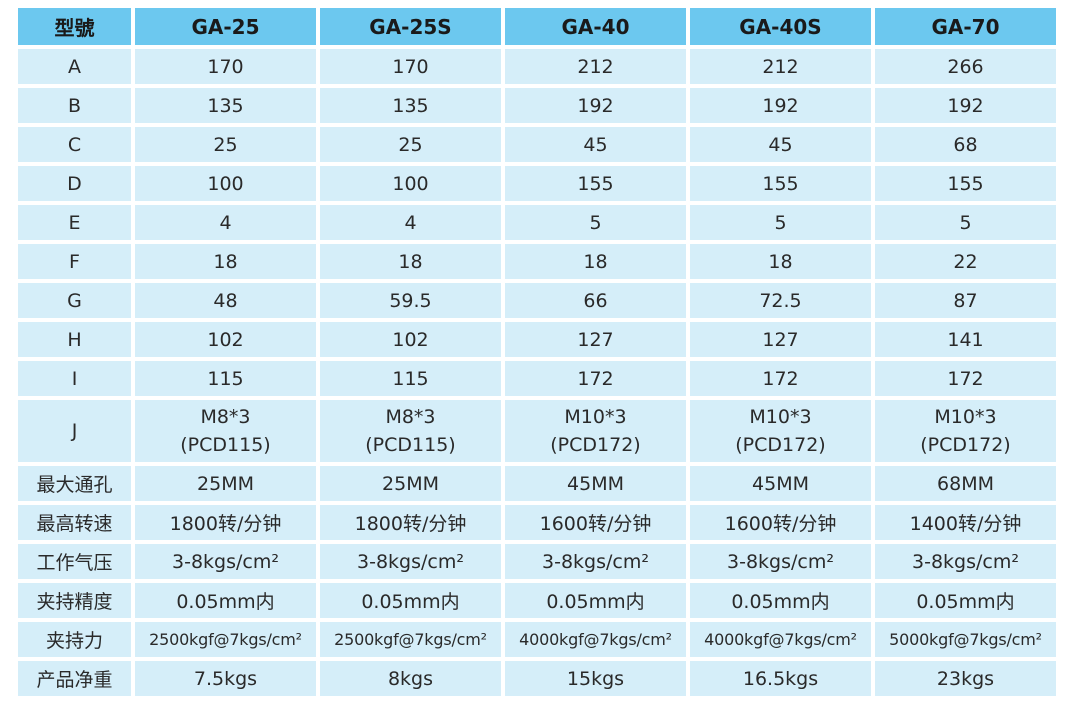  I want to click on table-cell: 8kgs, so click(410, 678).